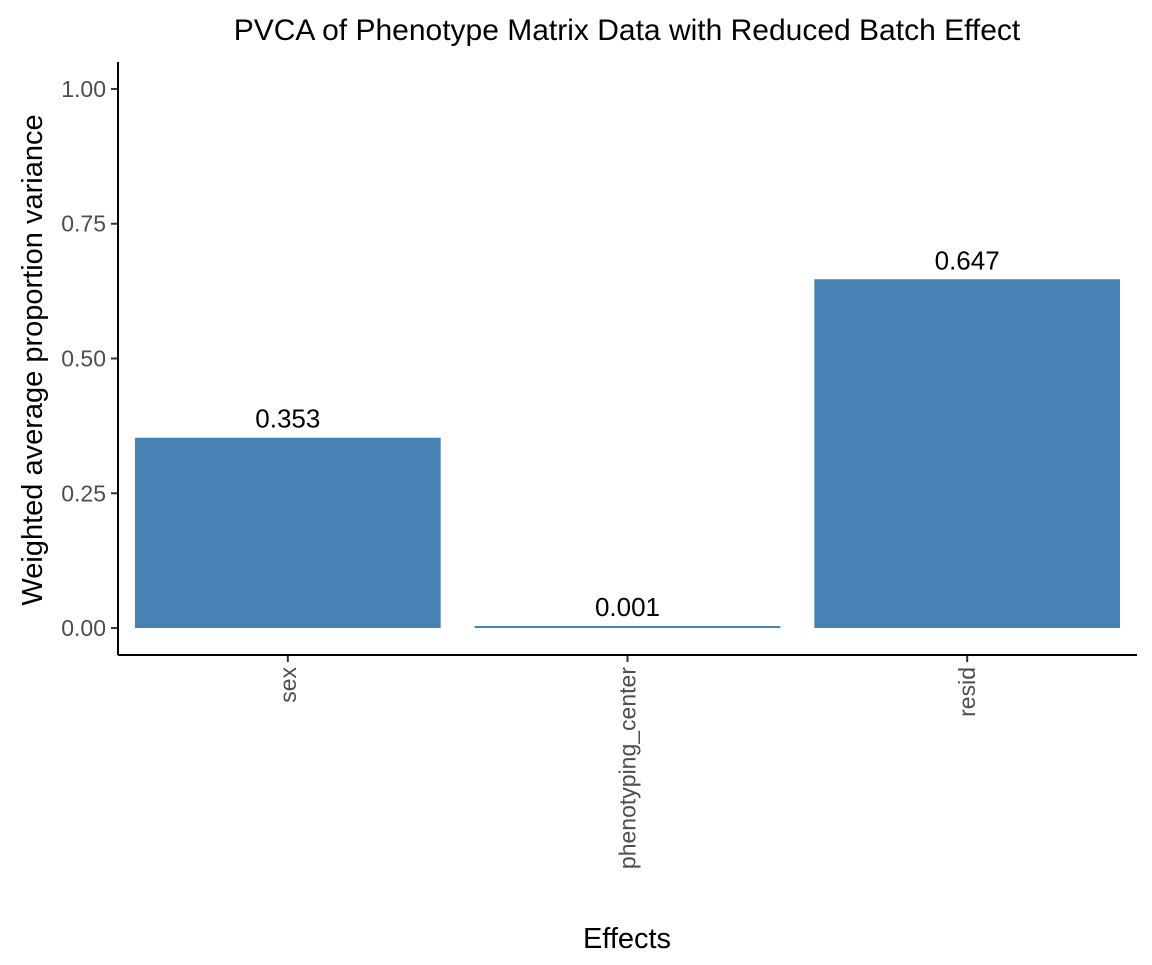 This screenshot has height=965, width=1152. I want to click on x-axis-ticks: sex phenotyping_center resid, so click(627, 762).